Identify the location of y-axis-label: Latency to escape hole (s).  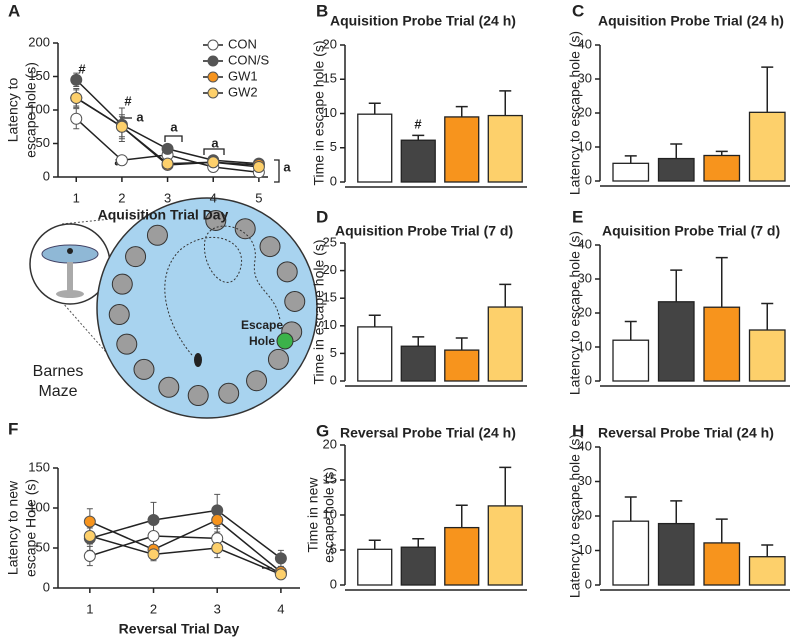
(575, 516).